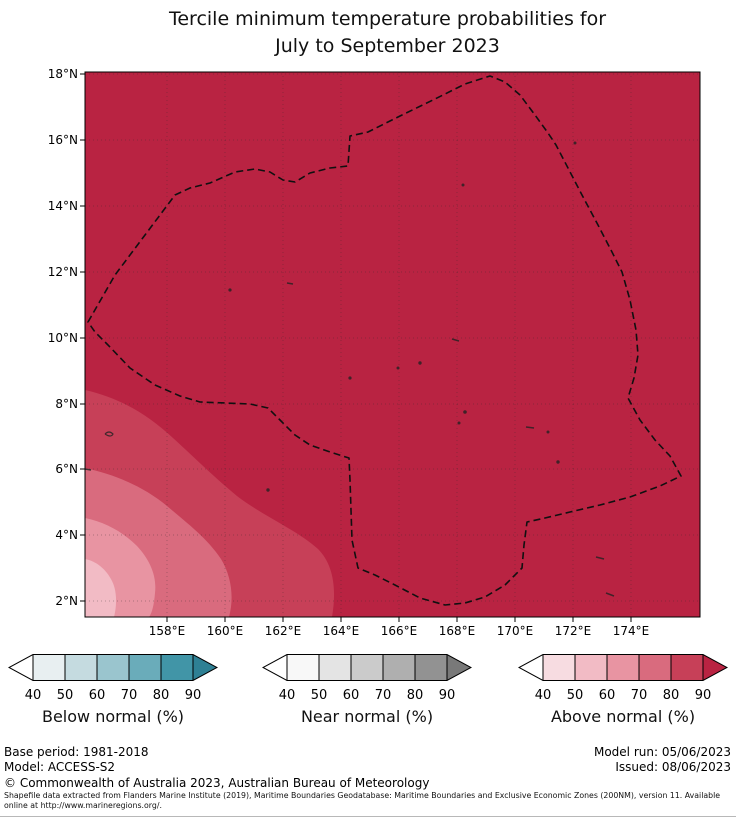 The width and height of the screenshot is (736, 817). Describe the element at coordinates (457, 631) in the screenshot. I see `lon-tick-label: 168°E` at that location.